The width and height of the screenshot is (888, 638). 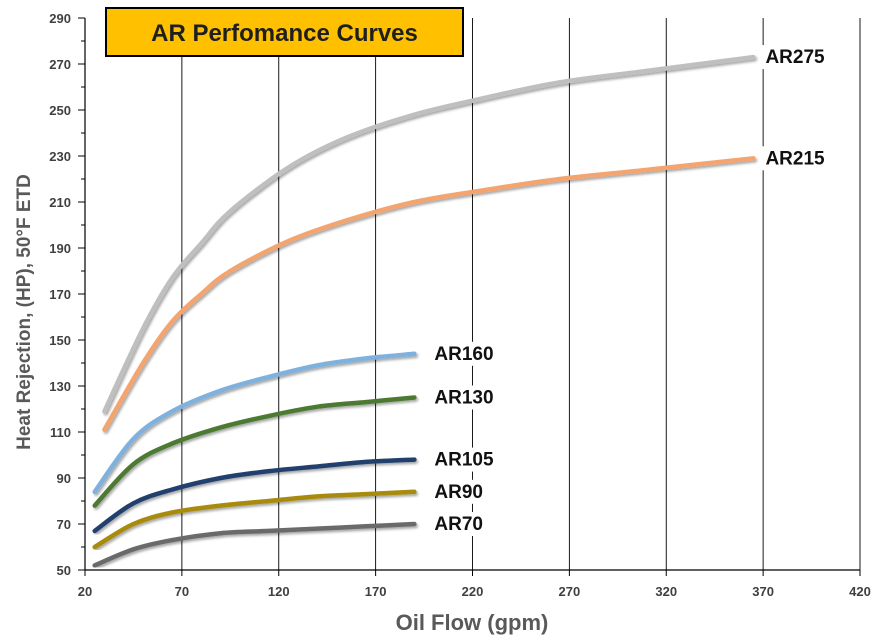 I want to click on series-line-ar105, so click(x=254, y=495).